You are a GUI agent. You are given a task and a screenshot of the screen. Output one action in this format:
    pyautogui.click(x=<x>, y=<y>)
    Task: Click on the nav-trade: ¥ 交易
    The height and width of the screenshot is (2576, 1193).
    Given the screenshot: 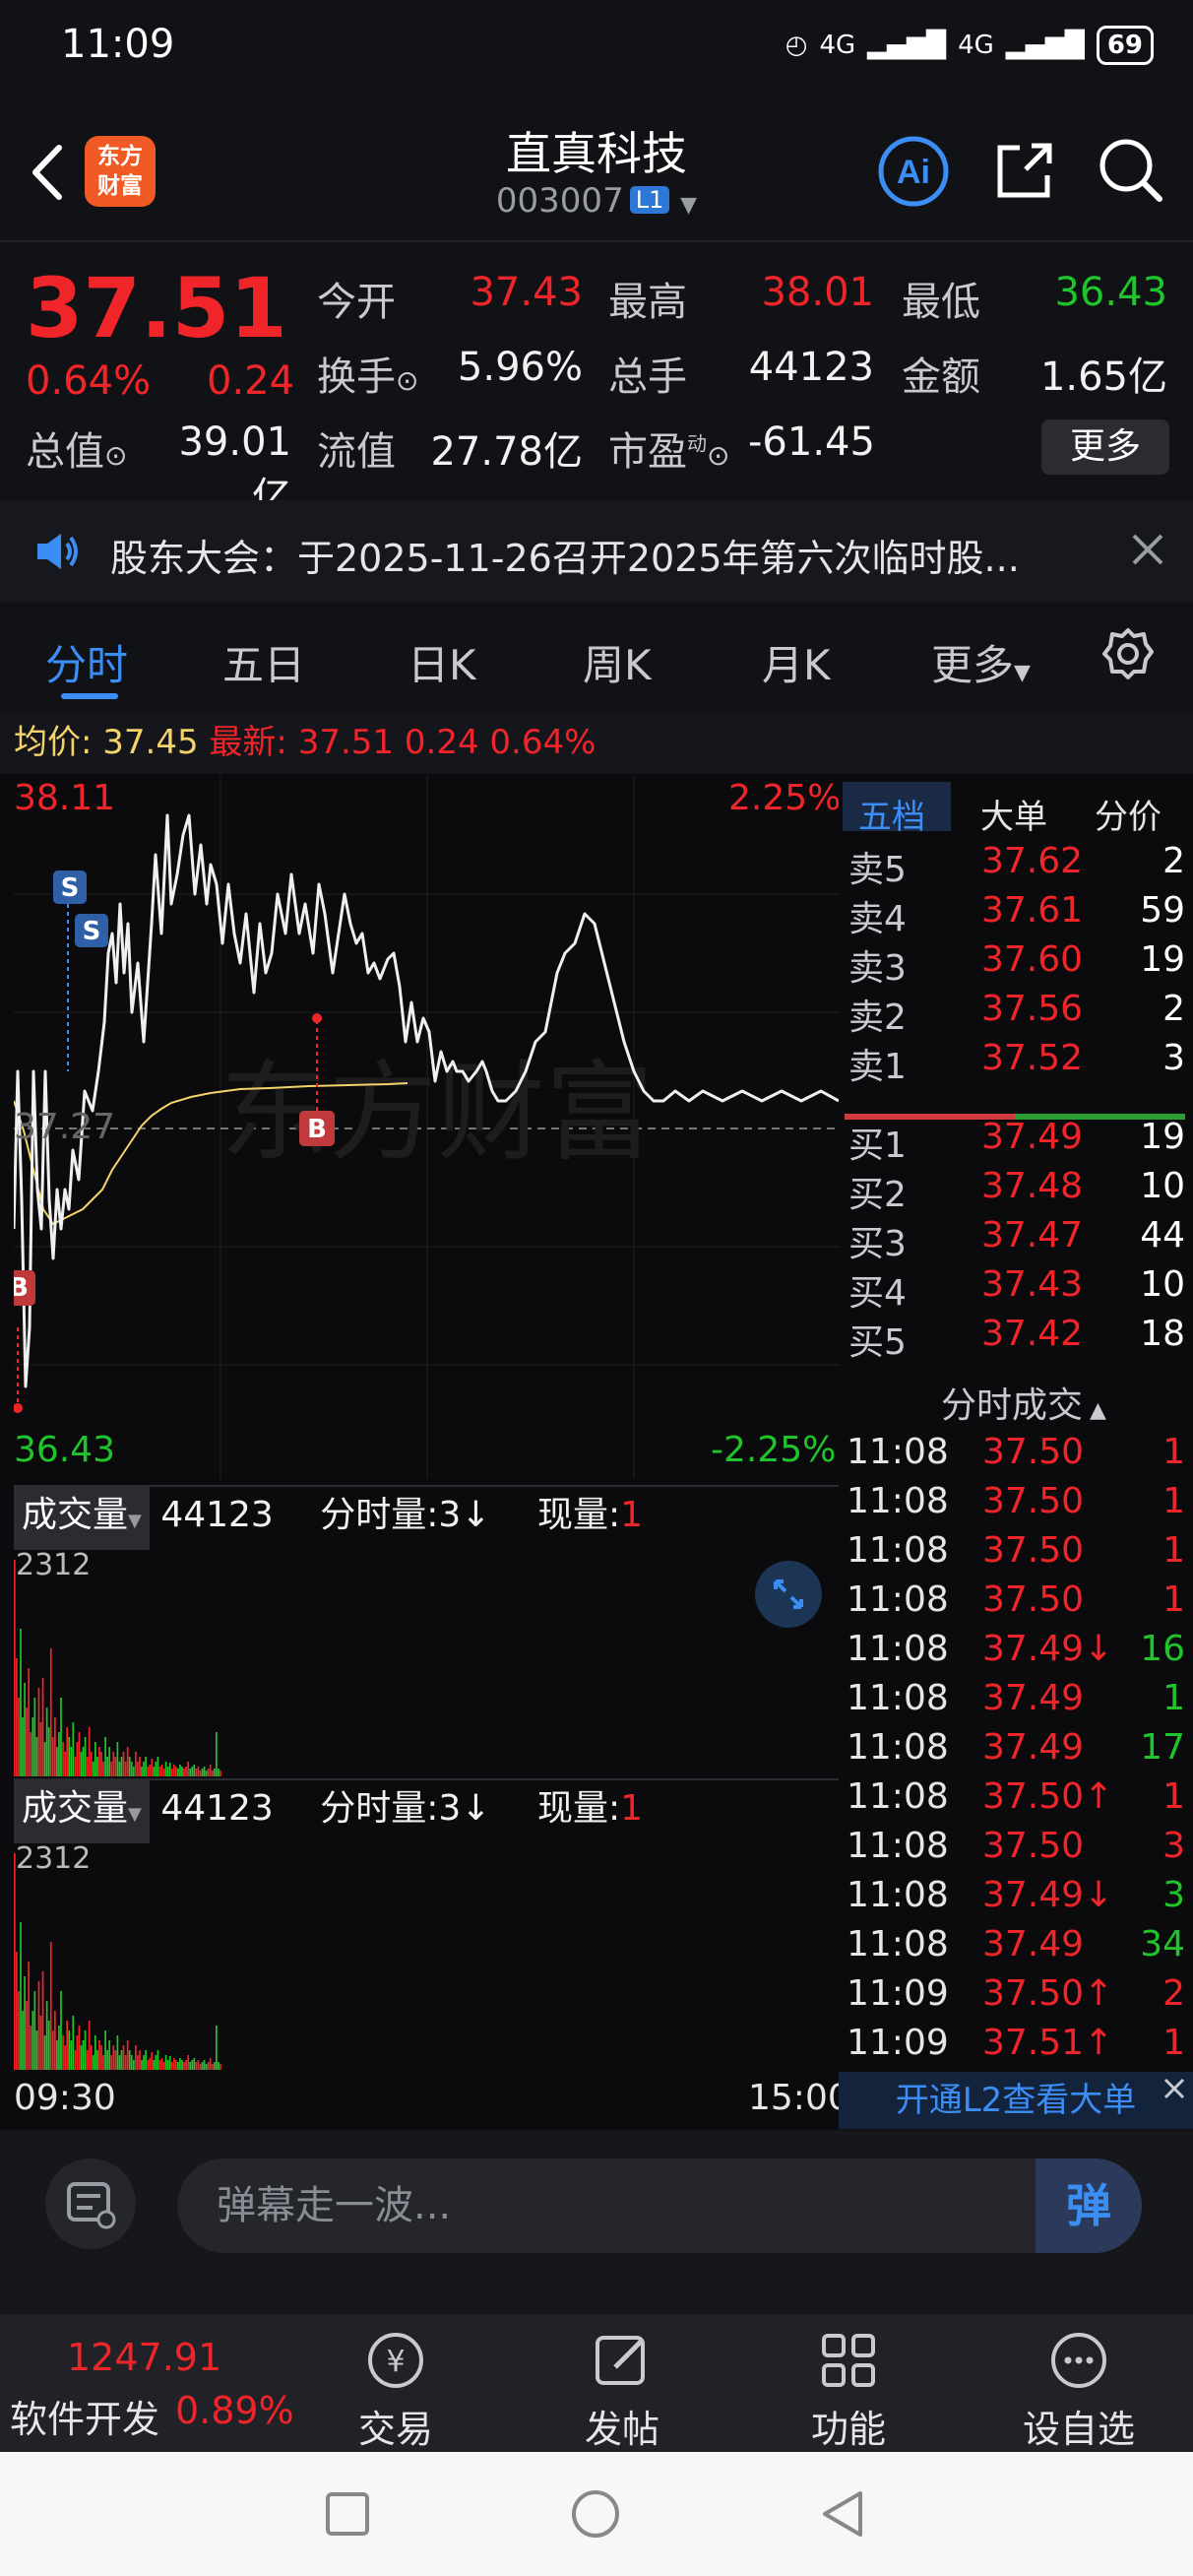 What is the action you would take?
    pyautogui.click(x=395, y=2383)
    